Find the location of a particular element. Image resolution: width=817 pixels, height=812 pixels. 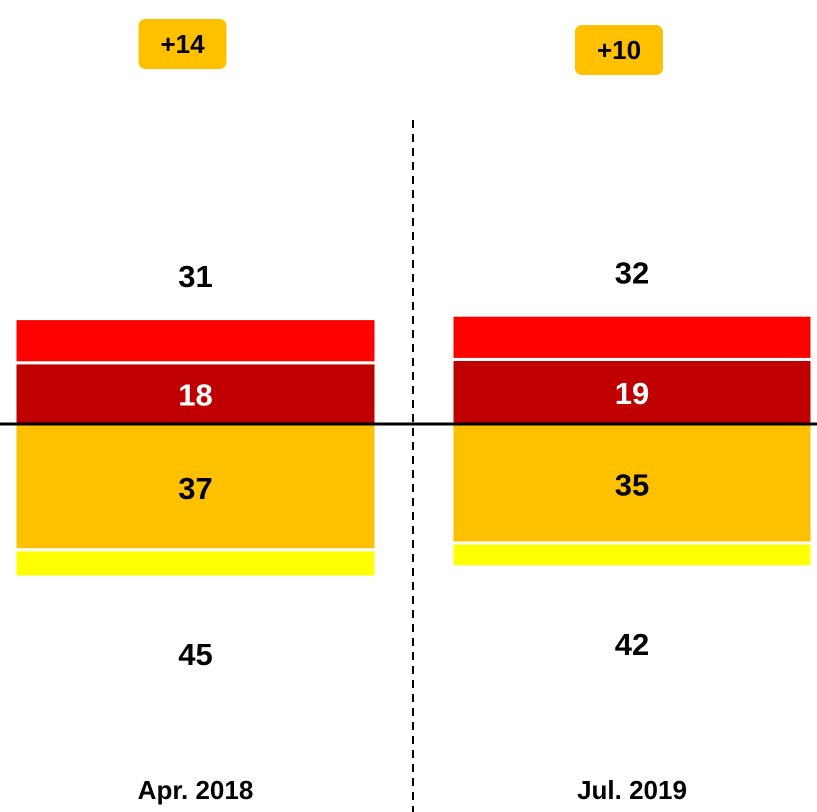

total-up-label: 31 is located at coordinates (195, 276).